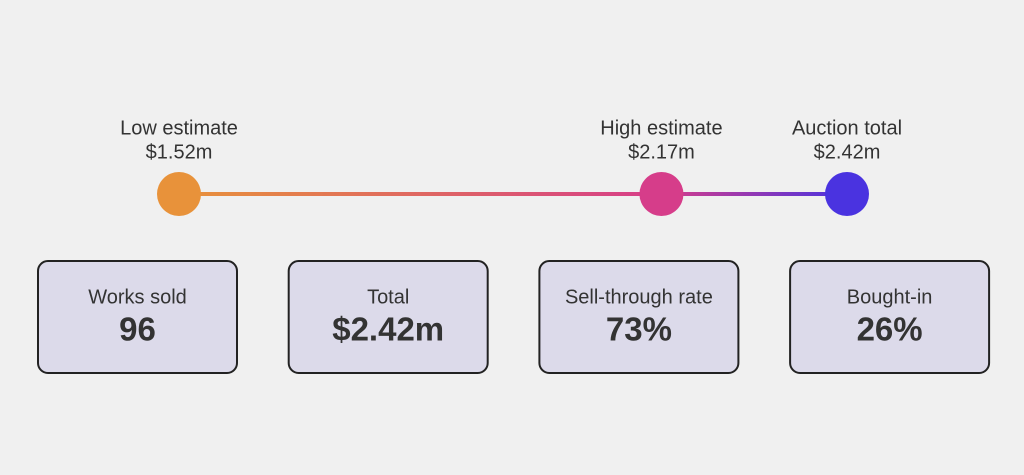  Describe the element at coordinates (179, 152) in the screenshot. I see `marker-value: $1.52m` at that location.